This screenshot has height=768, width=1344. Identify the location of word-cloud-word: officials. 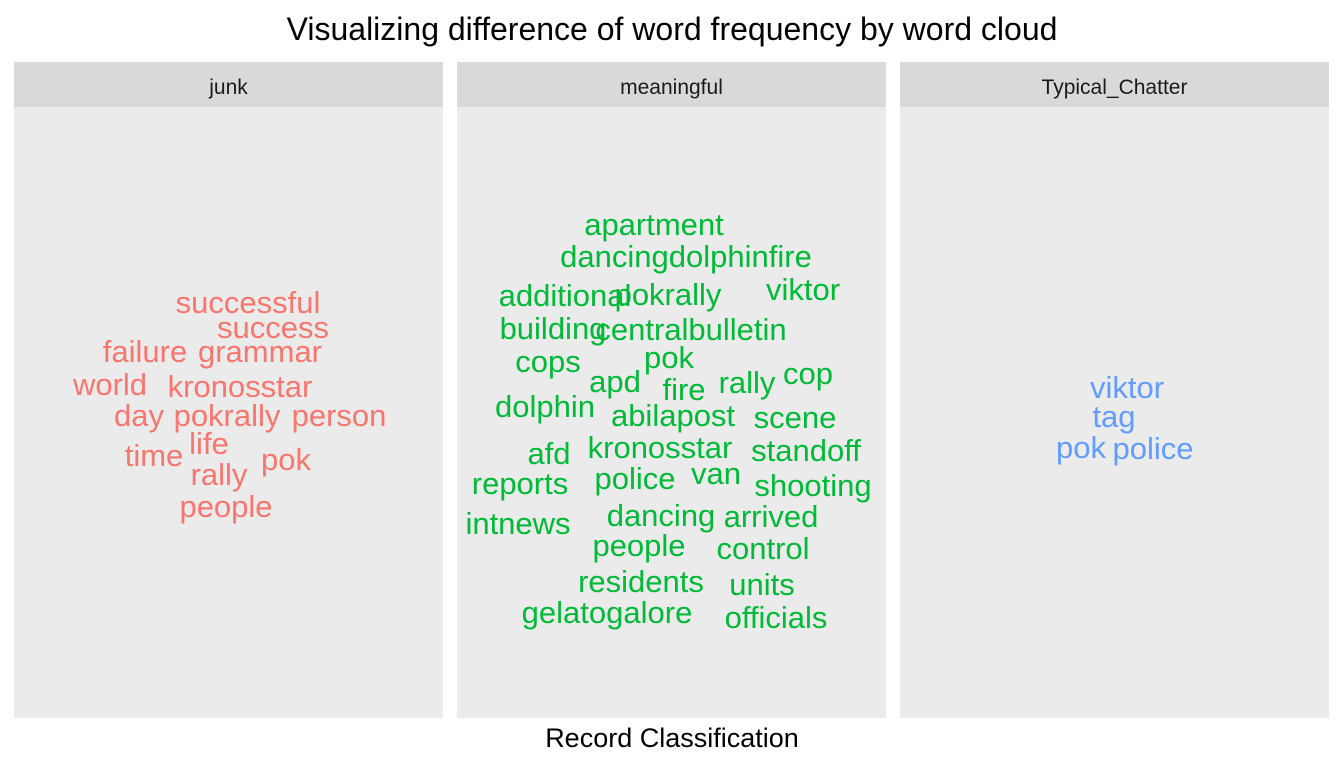
(776, 617).